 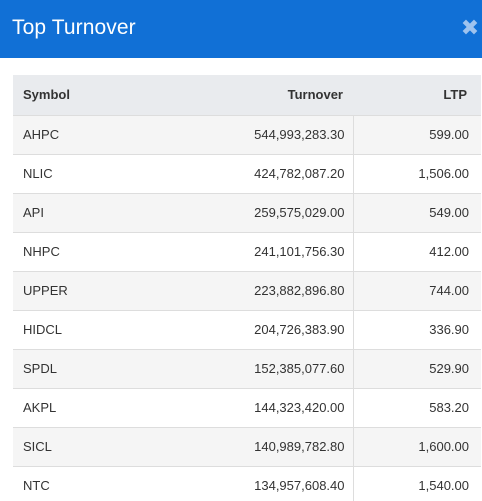 I want to click on table-row: HIDCL 204,726,383.90 336.90, so click(x=247, y=329).